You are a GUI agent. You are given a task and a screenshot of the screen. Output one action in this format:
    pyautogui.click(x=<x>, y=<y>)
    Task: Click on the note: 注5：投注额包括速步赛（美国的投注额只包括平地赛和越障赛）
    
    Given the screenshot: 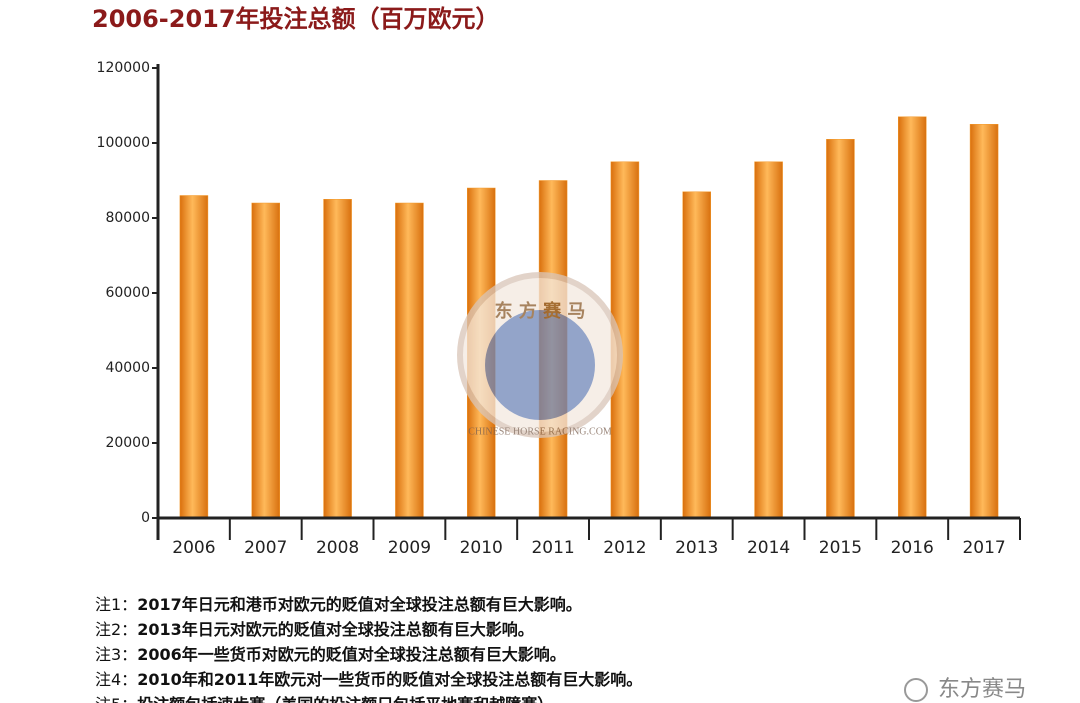 What is the action you would take?
    pyautogui.click(x=324, y=699)
    